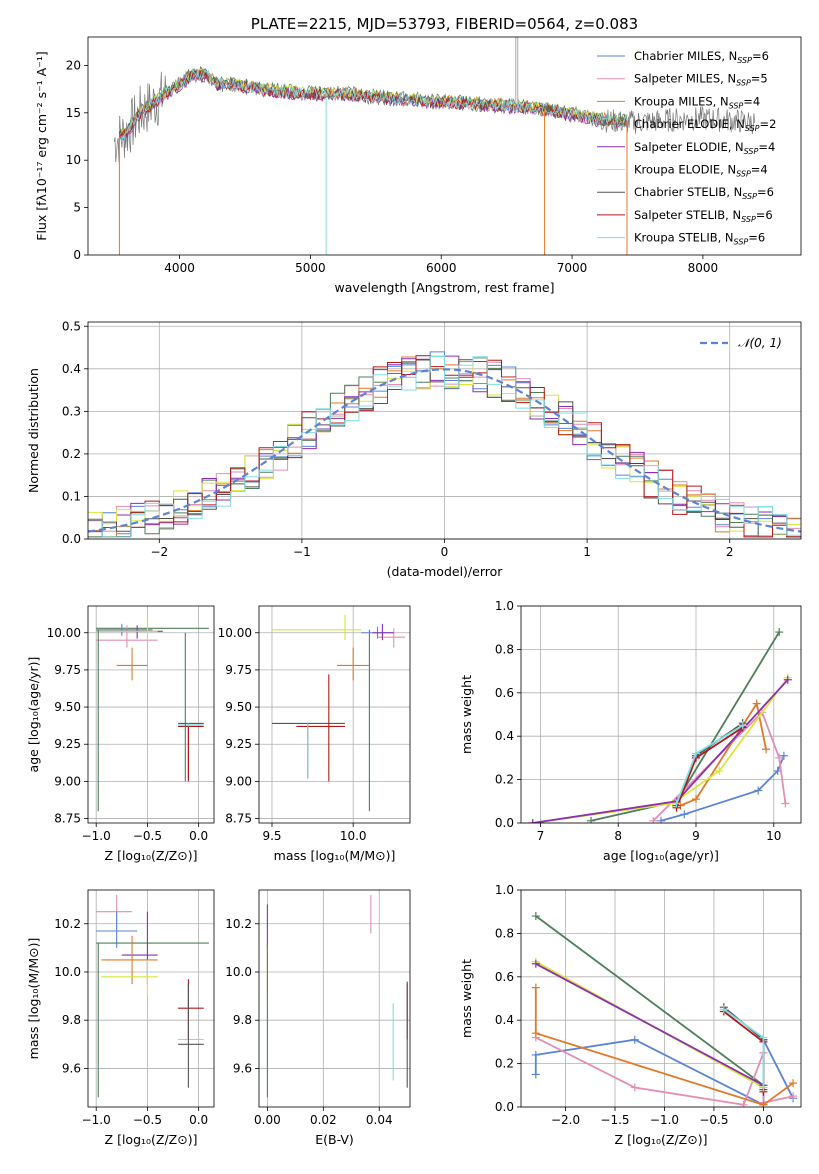  I want to click on legend-label-name: Salpeter MILES, so click(677, 79).